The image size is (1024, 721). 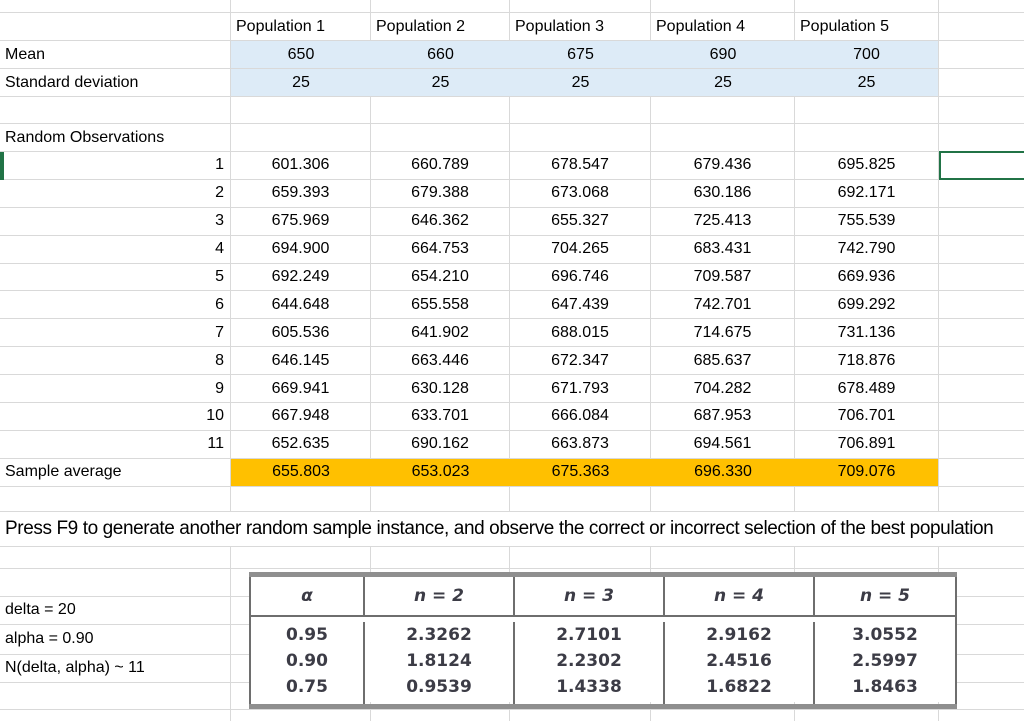 What do you see at coordinates (723, 165) in the screenshot?
I see `cell-obs-value: 679.436` at bounding box center [723, 165].